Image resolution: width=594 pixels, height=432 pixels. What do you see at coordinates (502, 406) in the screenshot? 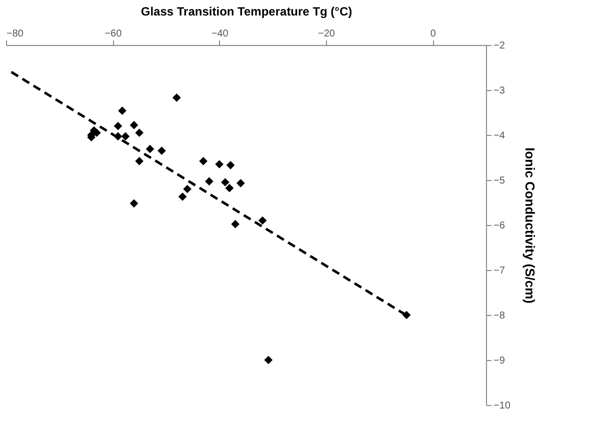
I see `y-tick-label: −10` at bounding box center [502, 406].